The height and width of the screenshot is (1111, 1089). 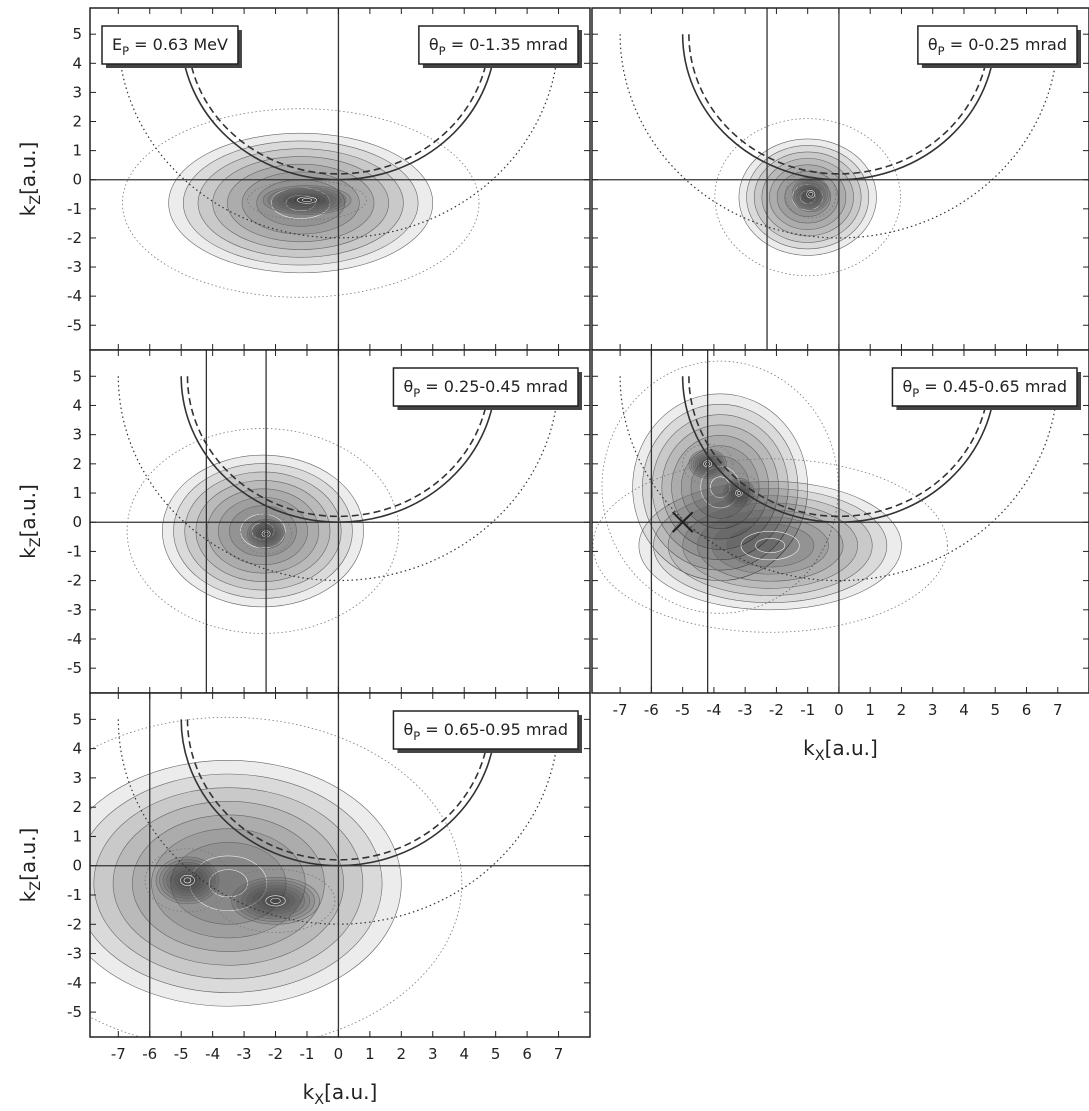 I want to click on panel-label: EP = 0.63 MeV, so click(x=171, y=46).